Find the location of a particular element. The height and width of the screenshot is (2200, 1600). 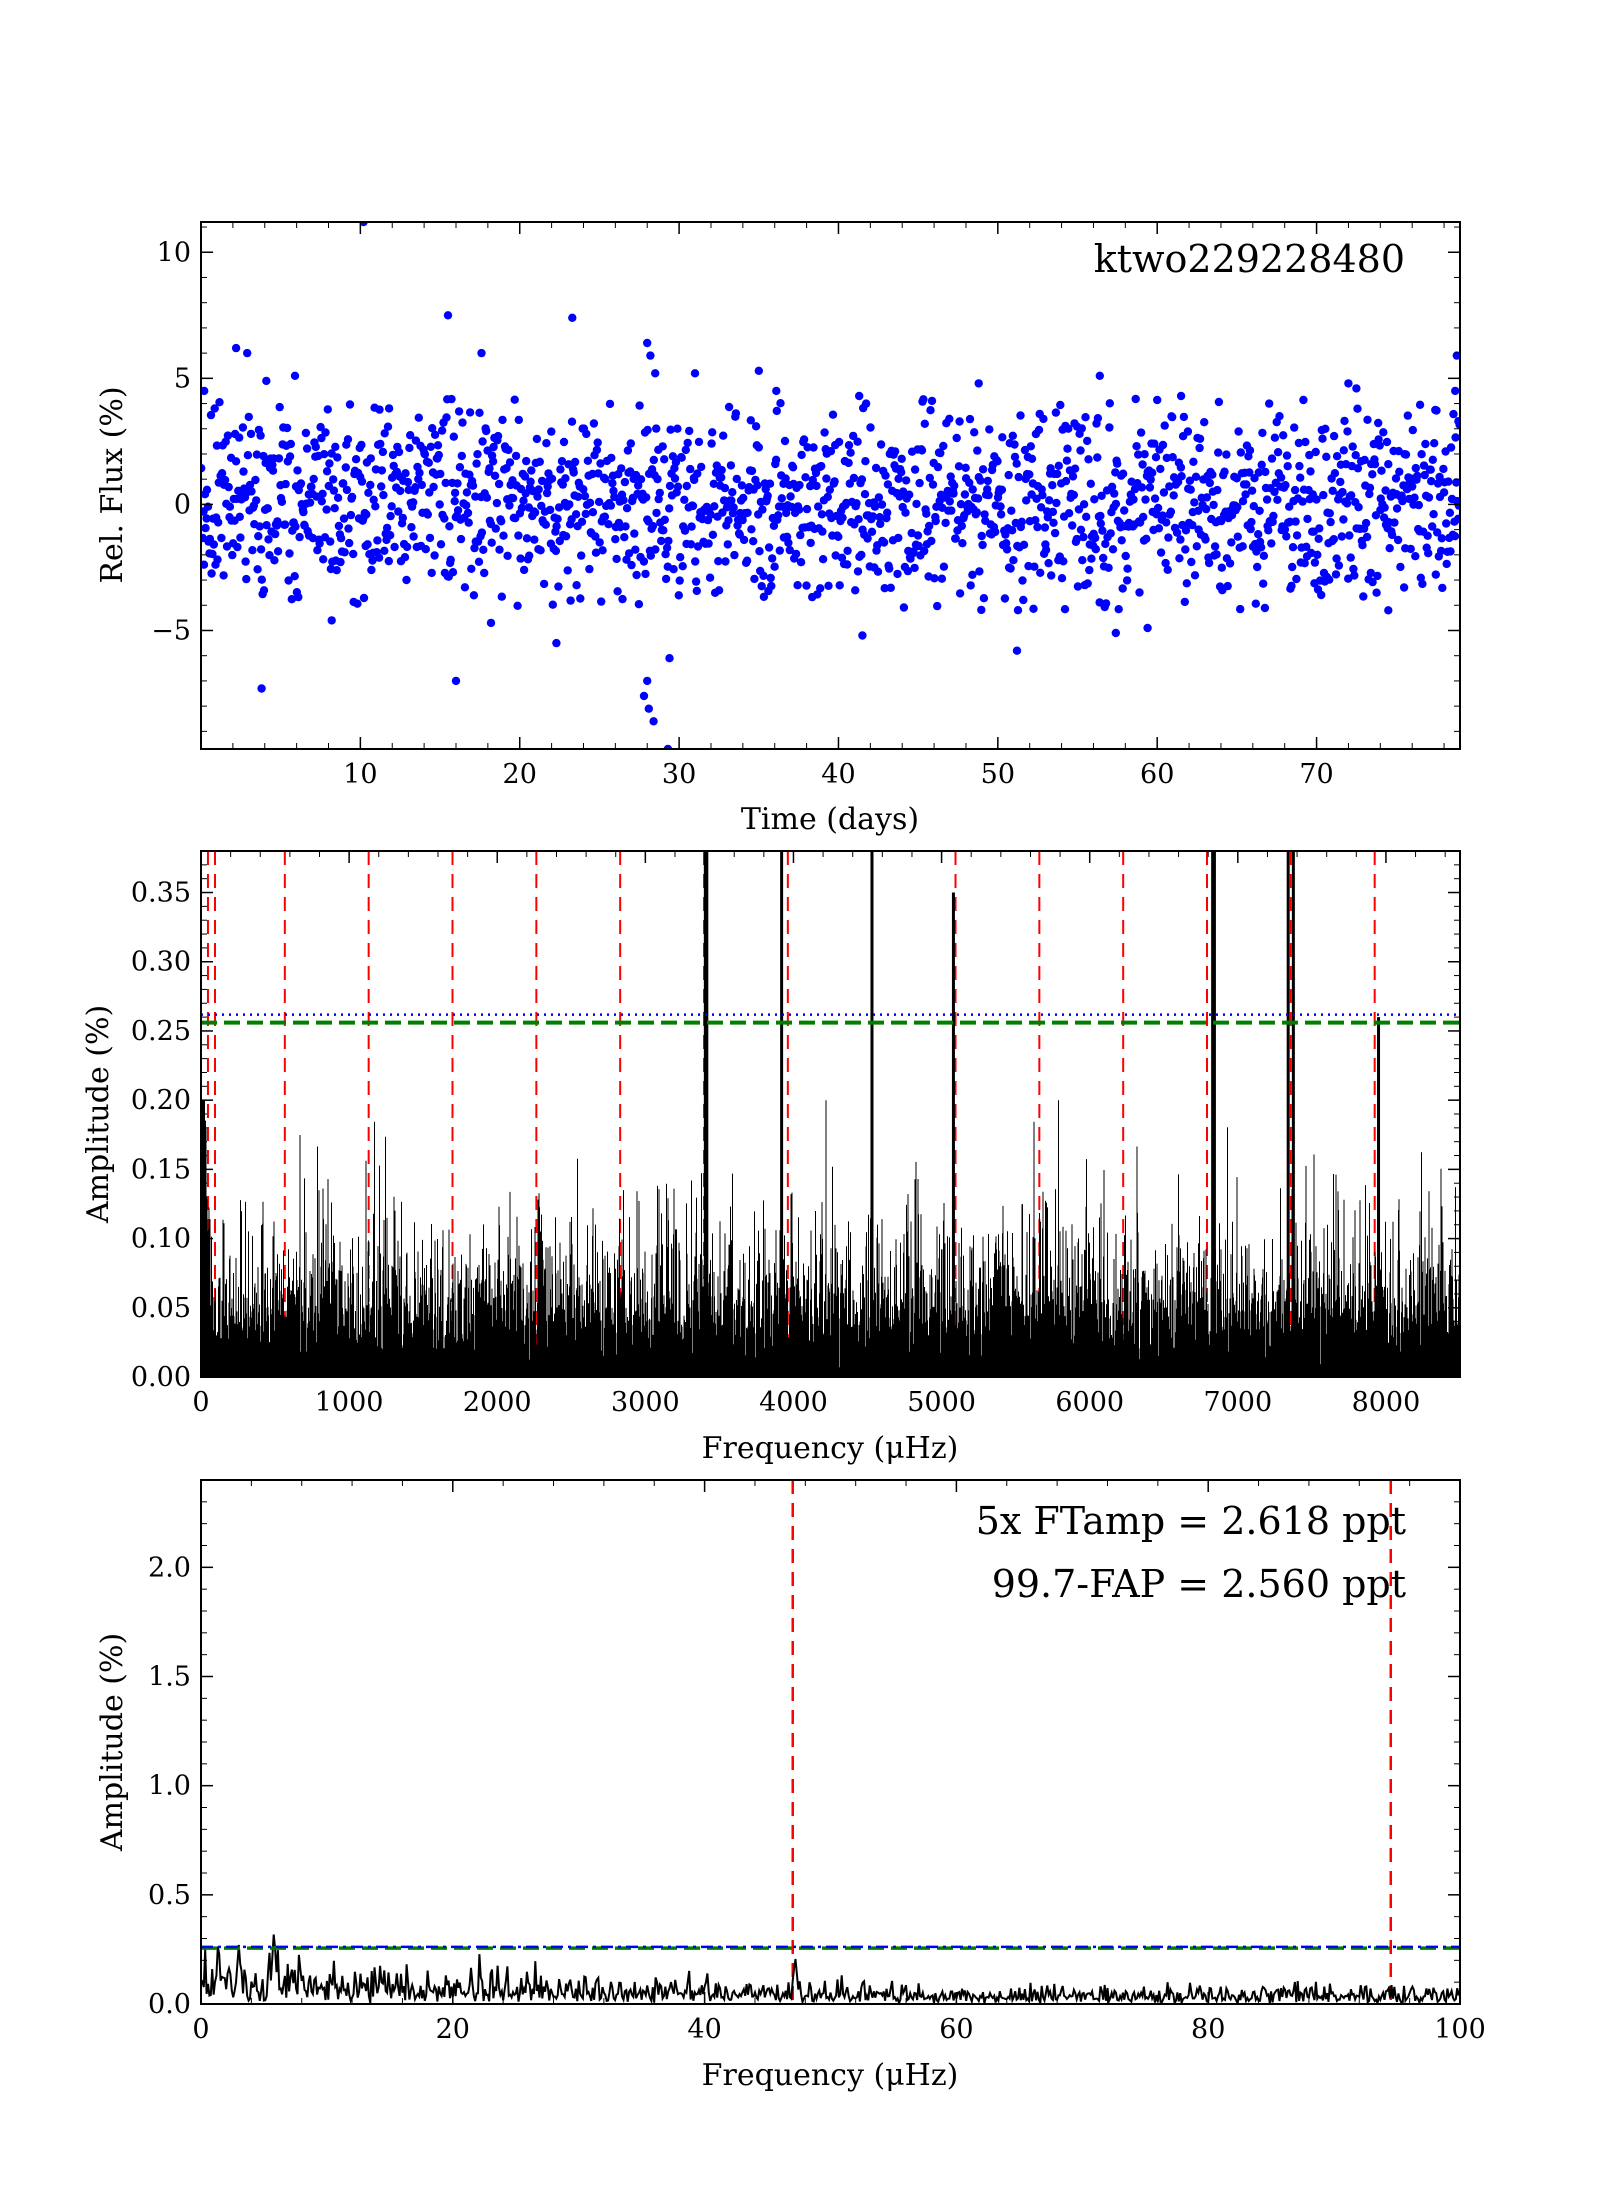

periodogram-y-tick-label: 0.30 is located at coordinates (161, 962).